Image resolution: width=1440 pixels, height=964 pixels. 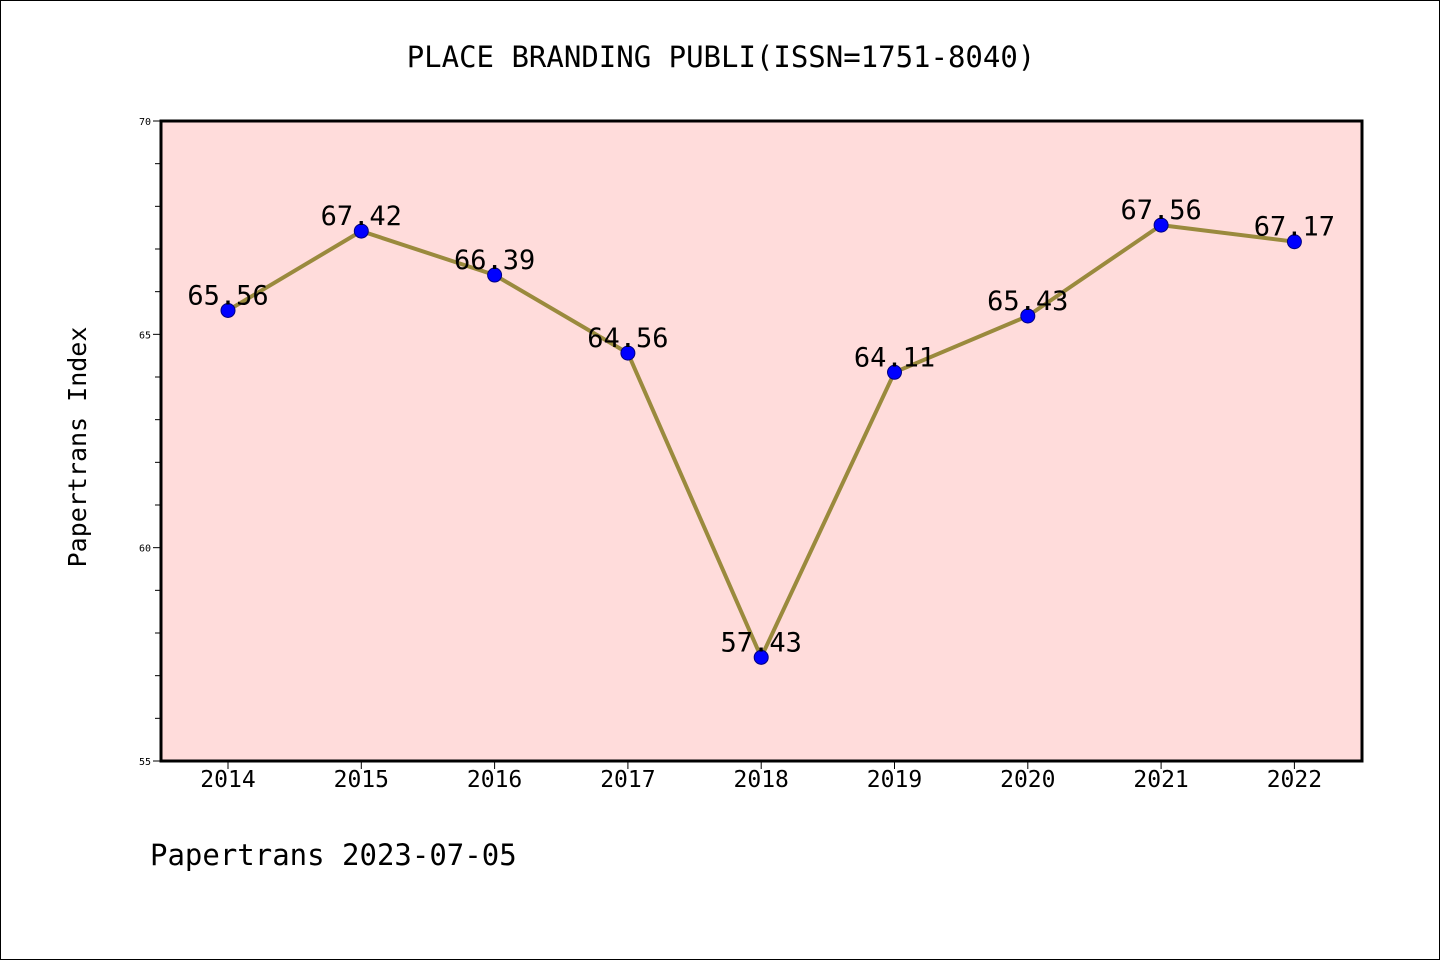 What do you see at coordinates (333, 855) in the screenshot?
I see `footer-text: Papertrans 2023-07-05` at bounding box center [333, 855].